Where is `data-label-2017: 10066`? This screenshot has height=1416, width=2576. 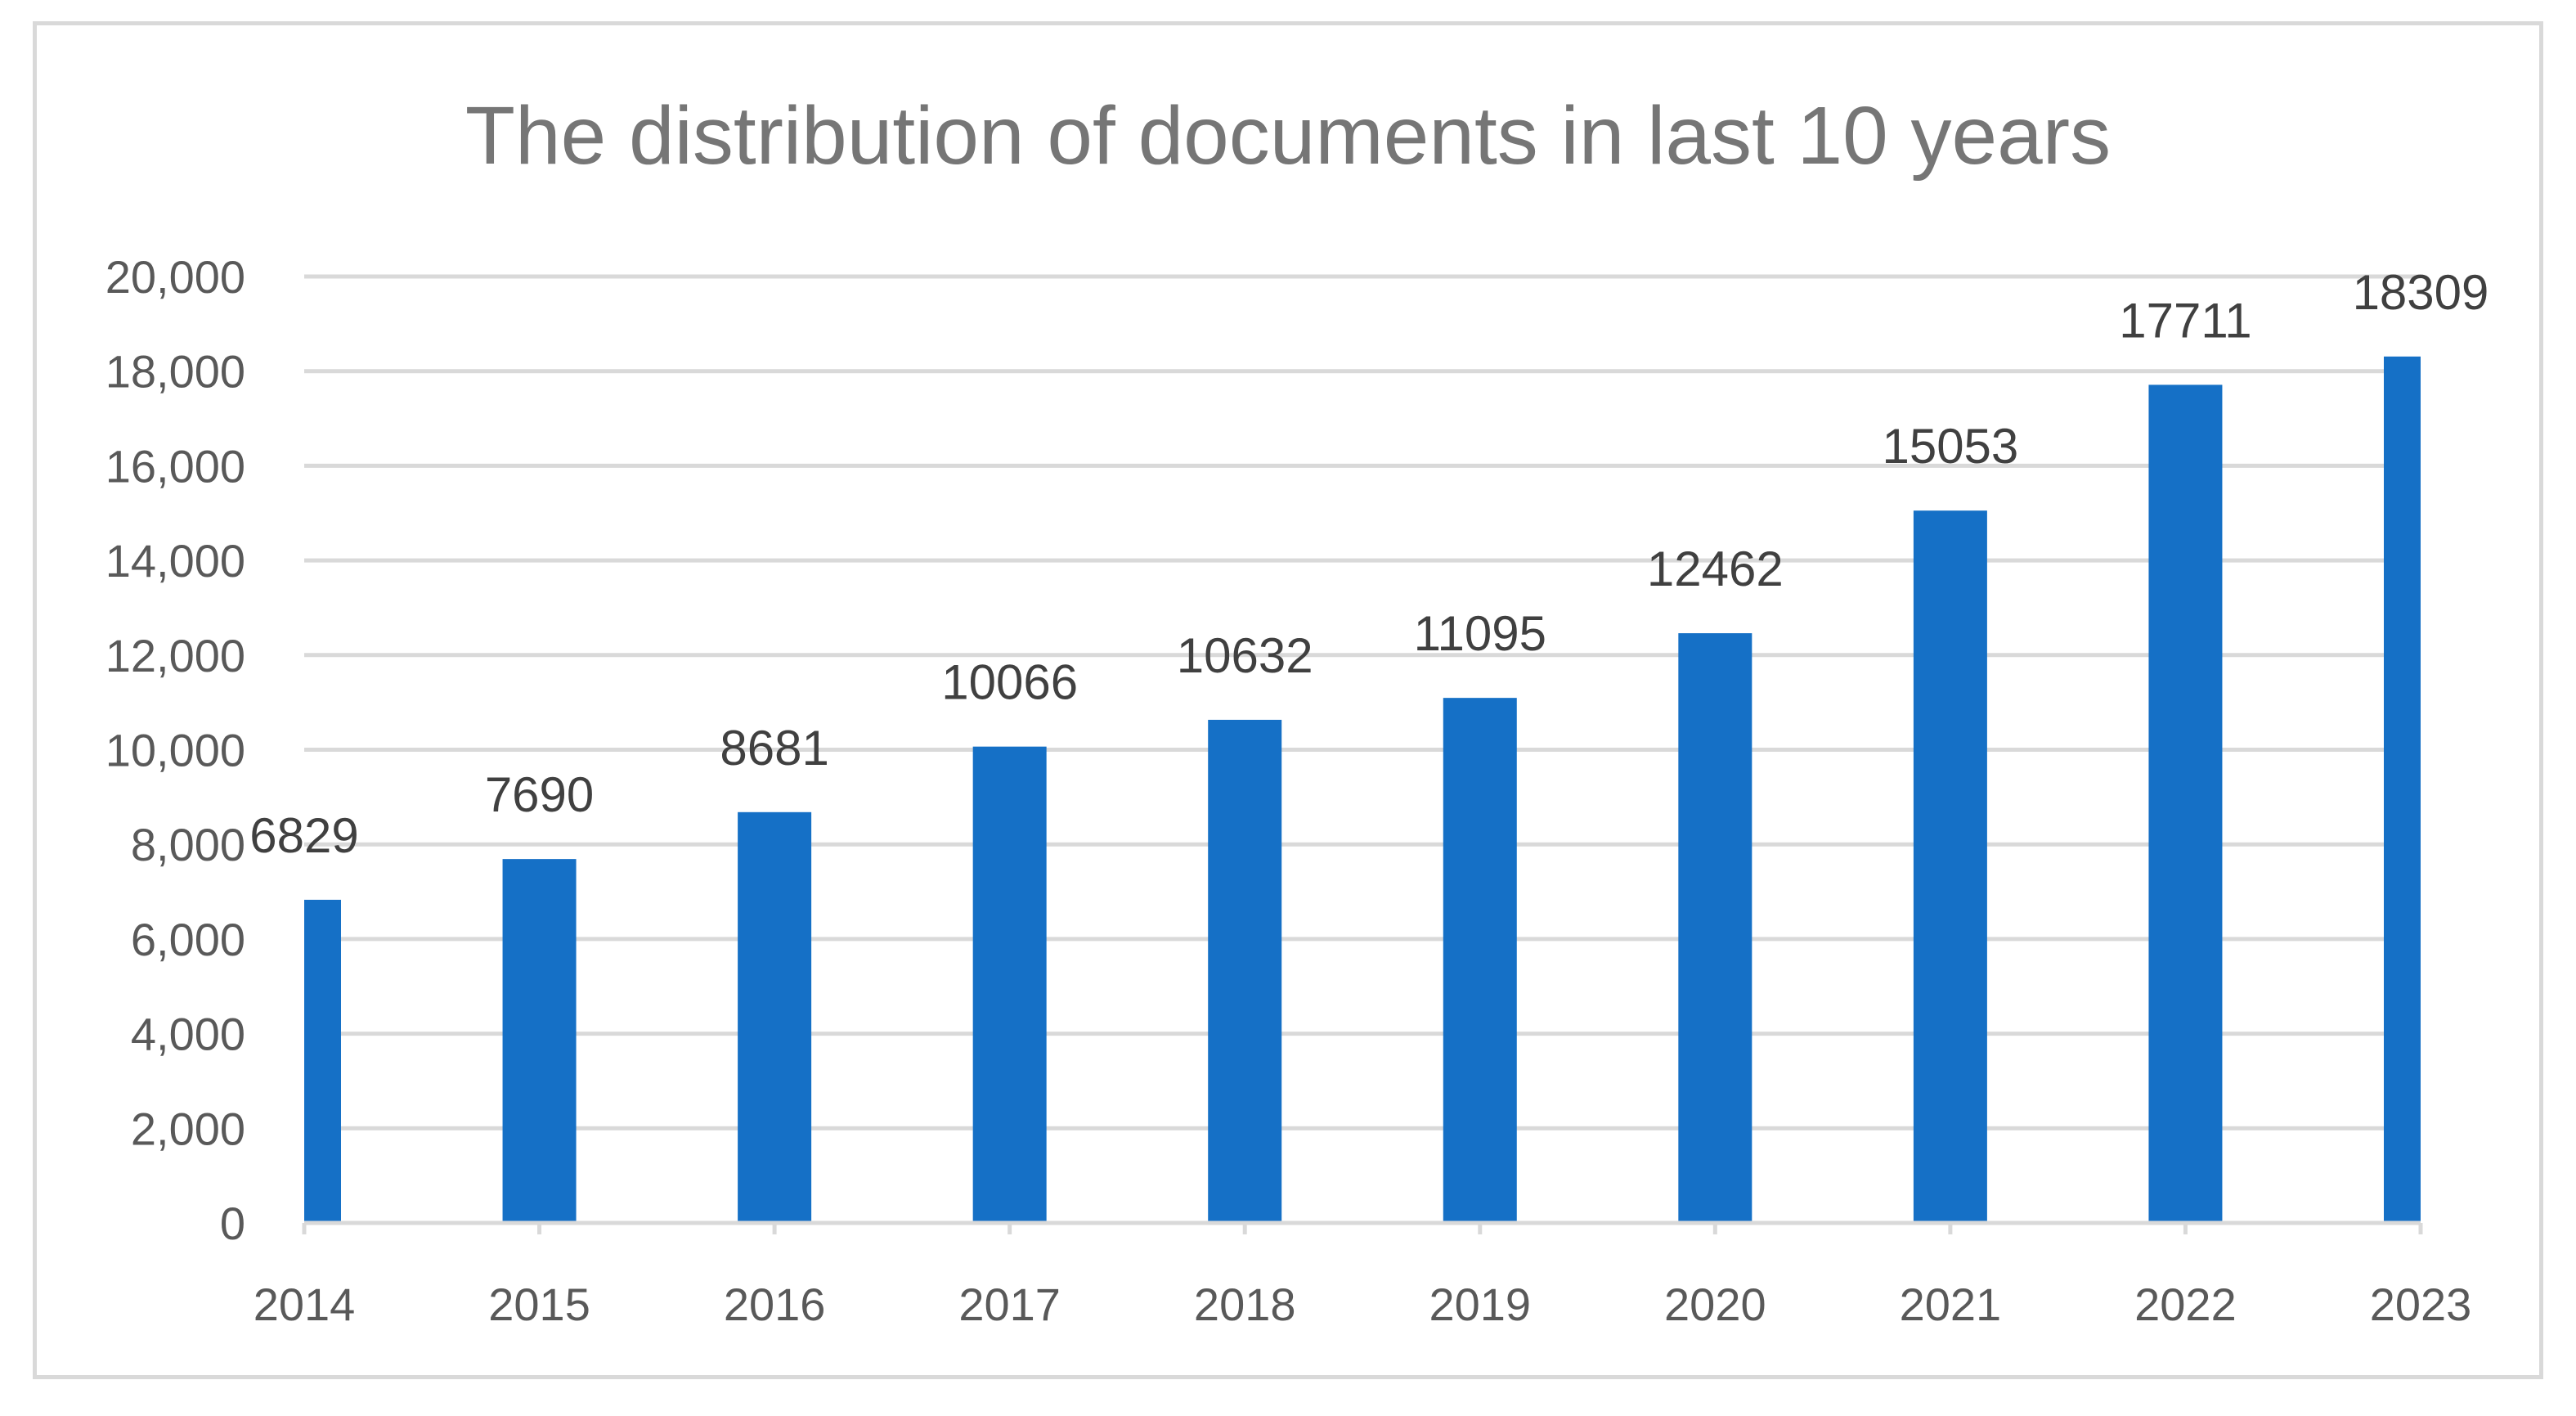 data-label-2017: 10066 is located at coordinates (1010, 682).